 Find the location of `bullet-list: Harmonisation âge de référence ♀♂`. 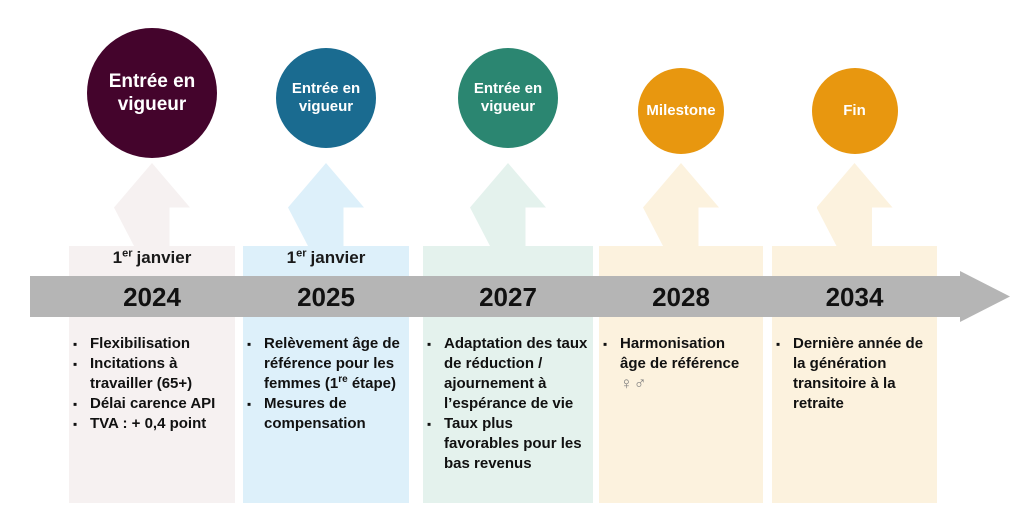

bullet-list: Harmonisation âge de référence ♀♂ is located at coordinates (682, 364).